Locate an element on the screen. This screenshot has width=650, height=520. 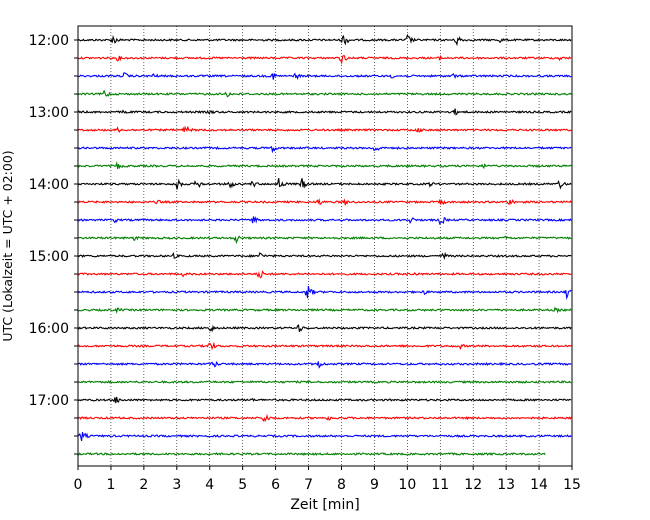
y-tick-label: 12:00 is located at coordinates (49, 41).